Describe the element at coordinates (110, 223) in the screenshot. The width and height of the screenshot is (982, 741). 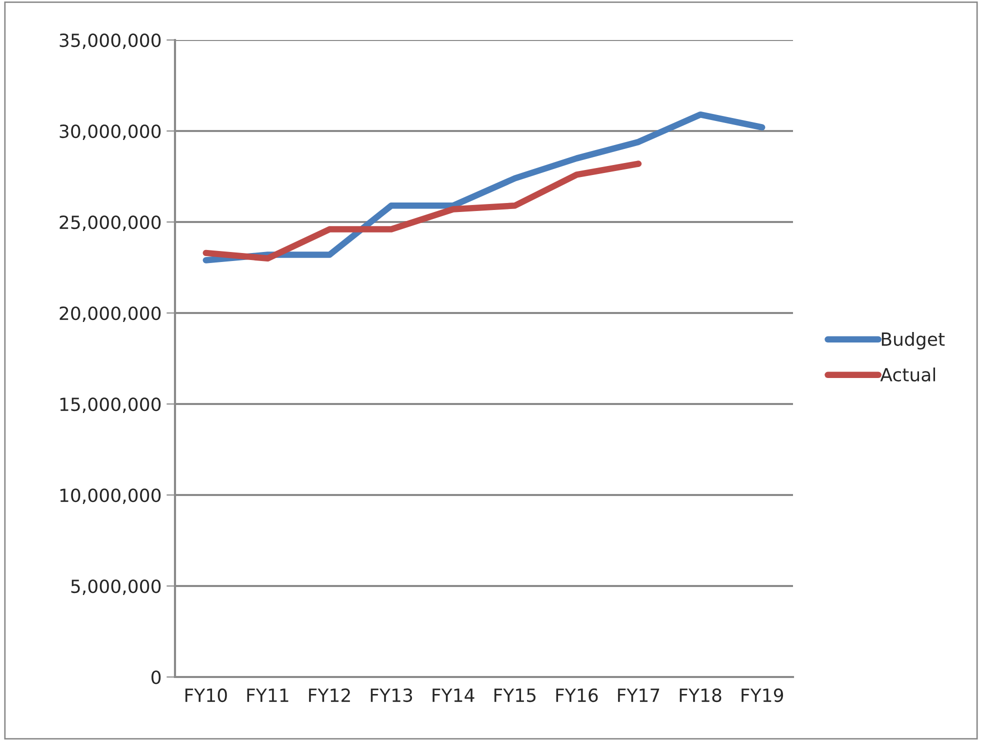
I see `y-tick-label: 25,000,000` at that location.